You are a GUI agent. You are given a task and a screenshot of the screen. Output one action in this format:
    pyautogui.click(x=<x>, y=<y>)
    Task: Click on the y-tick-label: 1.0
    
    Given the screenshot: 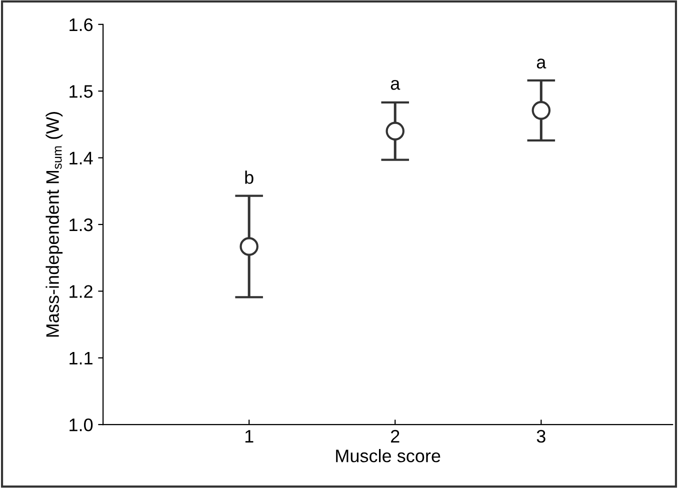 What is the action you would take?
    pyautogui.click(x=81, y=425)
    